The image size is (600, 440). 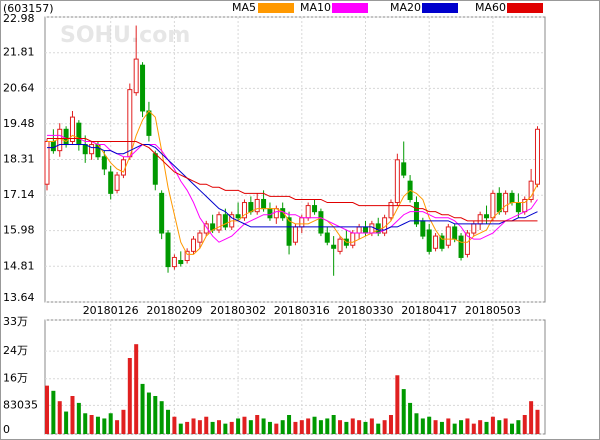 I want to click on legend-label: MA60, so click(x=490, y=7).